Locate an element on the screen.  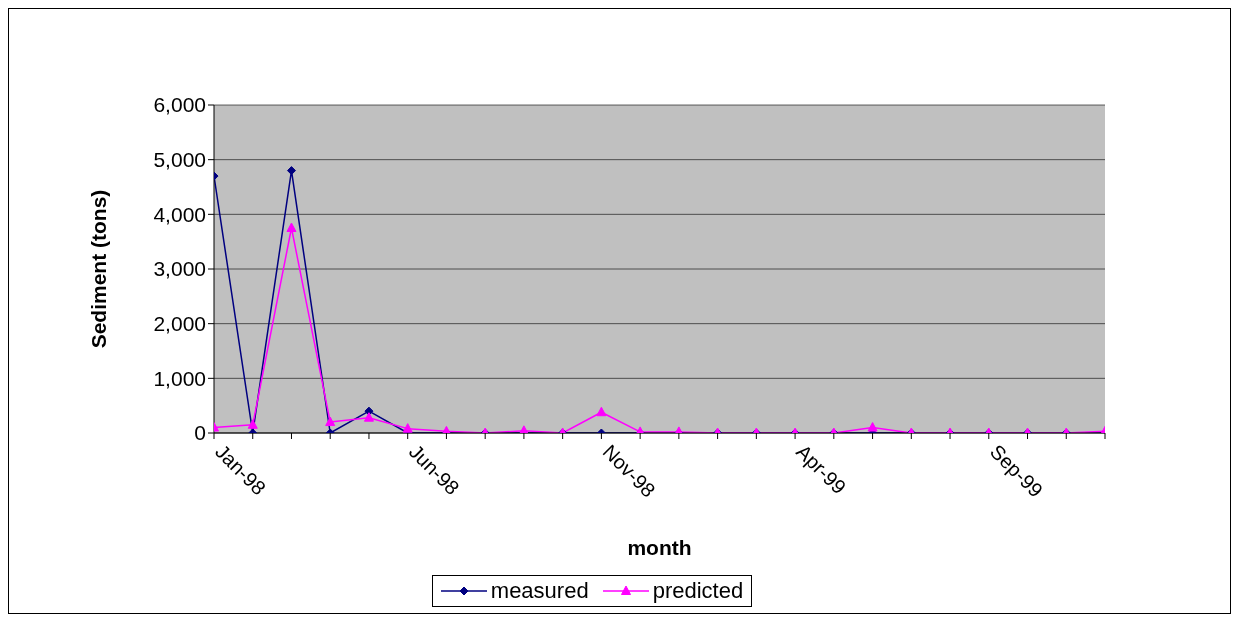
x-axis-title: month is located at coordinates (659, 547).